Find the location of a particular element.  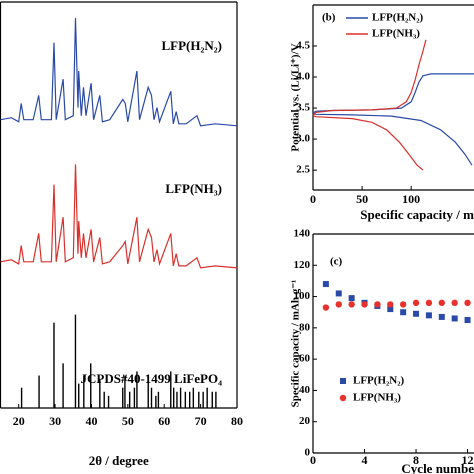

x-tick-label: 30 is located at coordinates (55, 421).